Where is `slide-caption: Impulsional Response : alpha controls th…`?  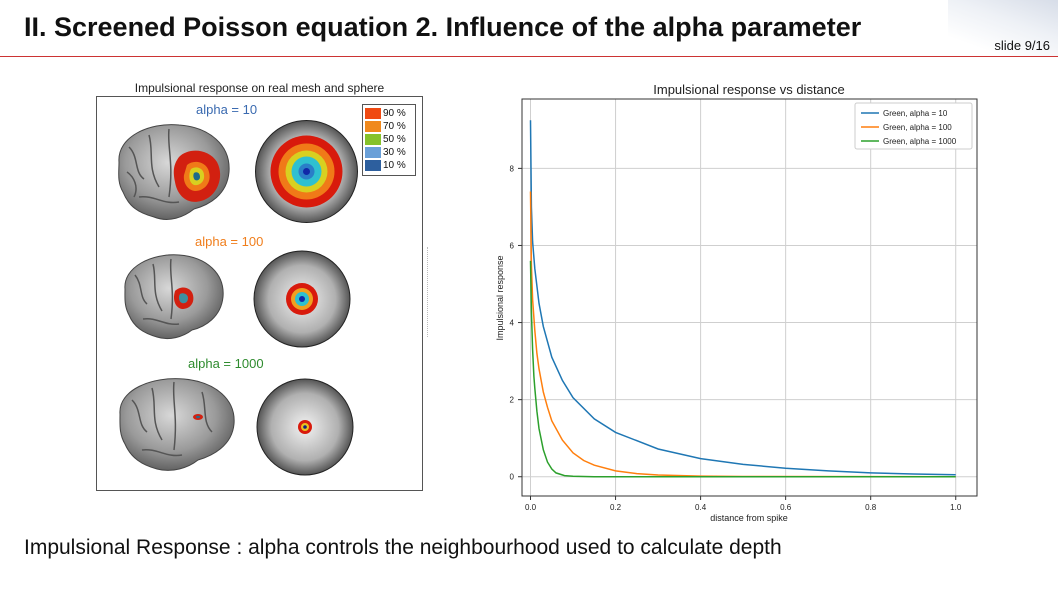
slide-caption: Impulsional Response : alpha controls th… is located at coordinates (403, 547).